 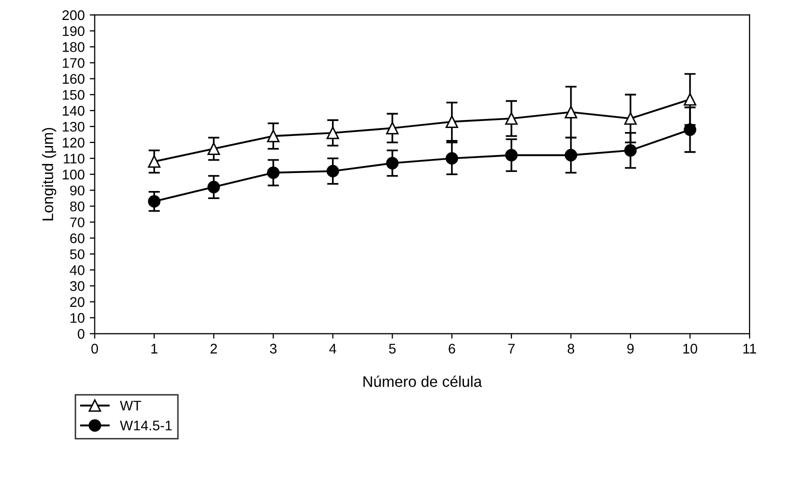 What do you see at coordinates (213, 349) in the screenshot?
I see `x-tick-label: 2` at bounding box center [213, 349].